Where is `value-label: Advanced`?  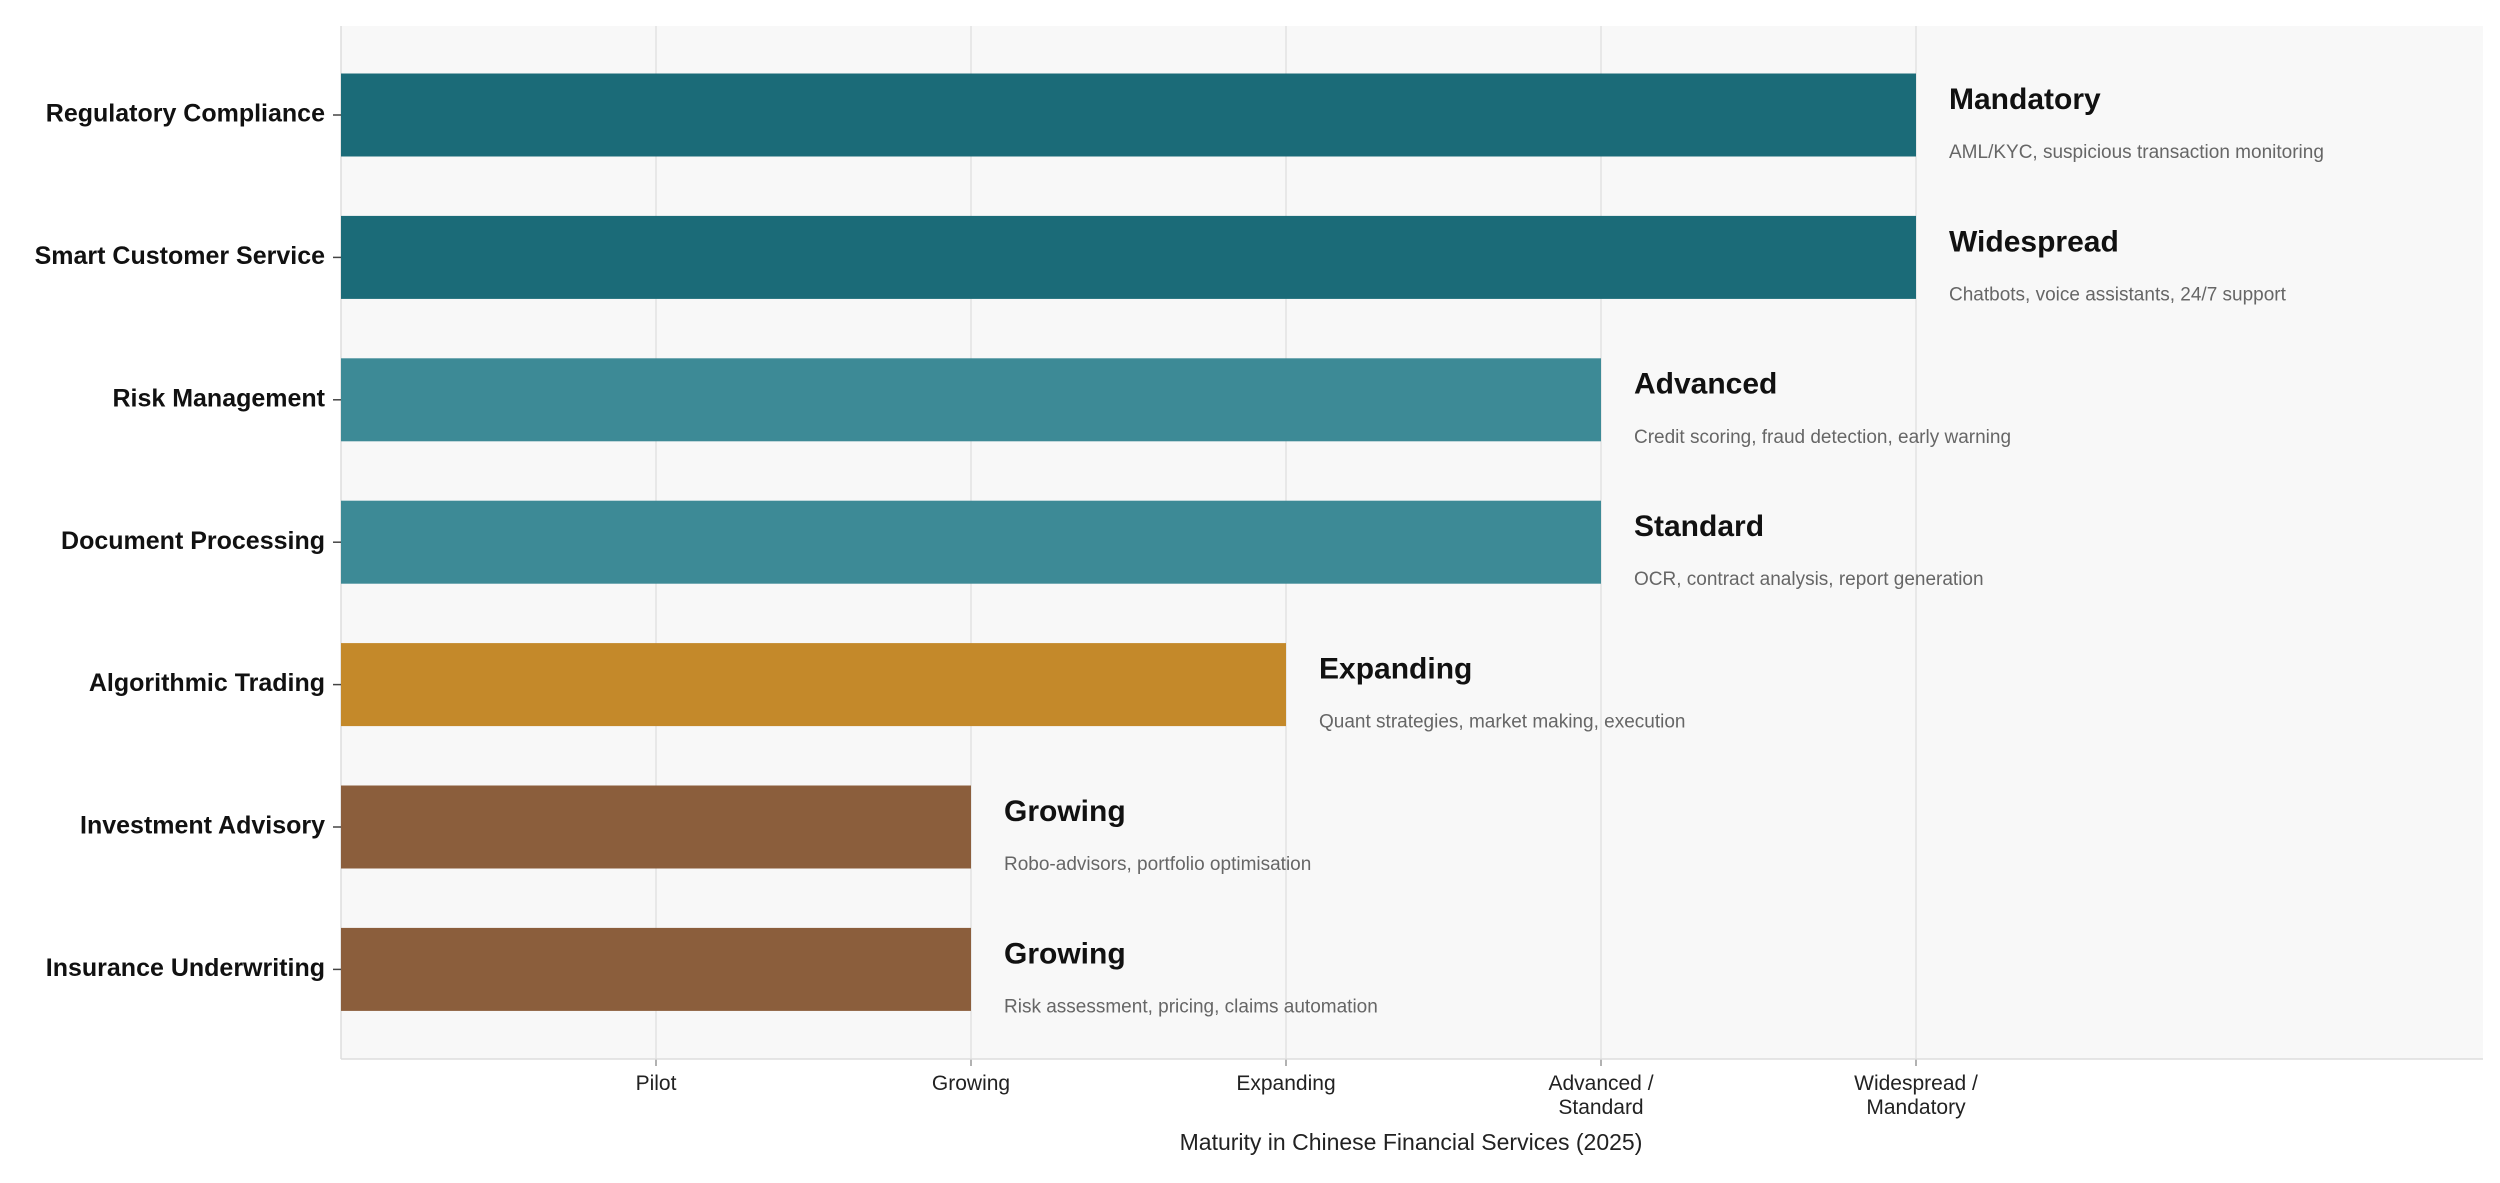 value-label: Advanced is located at coordinates (1705, 384).